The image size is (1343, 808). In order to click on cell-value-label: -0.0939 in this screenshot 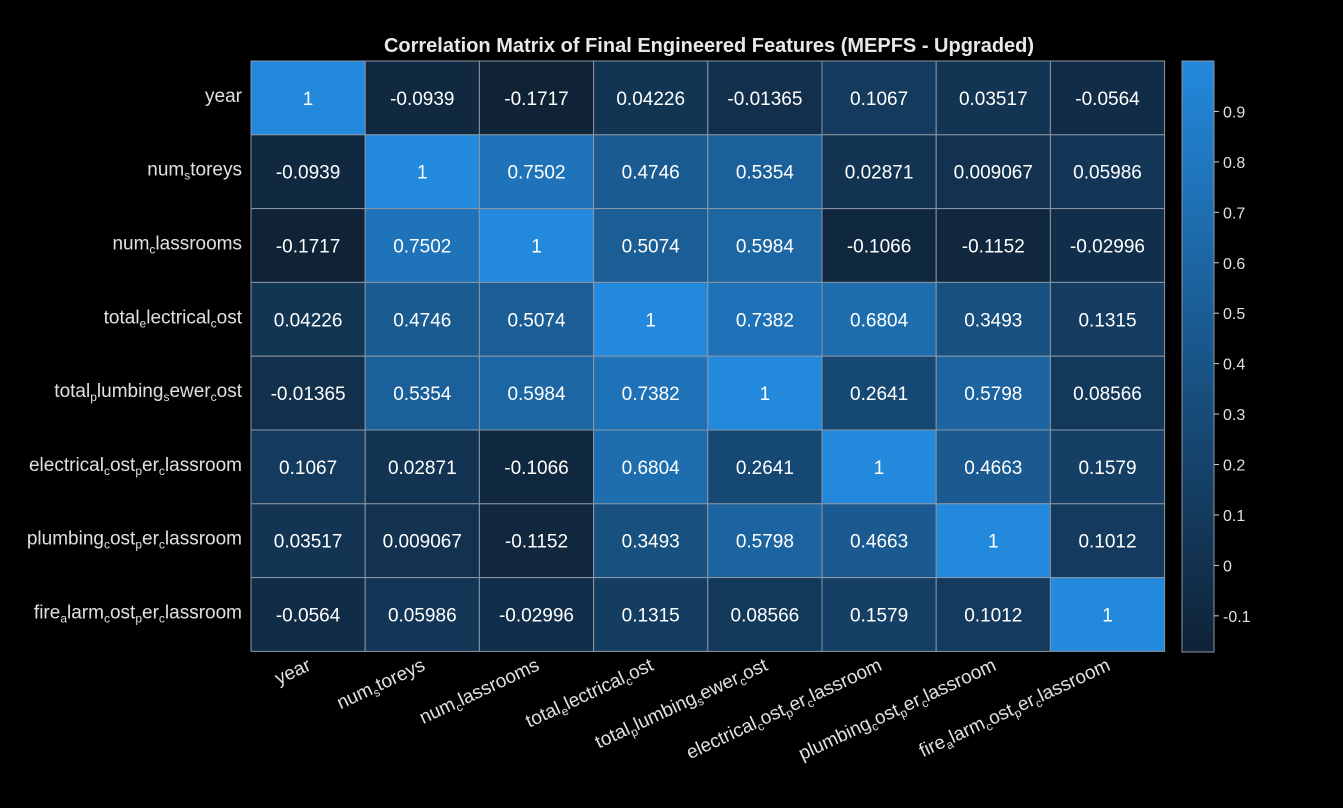, I will do `click(308, 173)`.